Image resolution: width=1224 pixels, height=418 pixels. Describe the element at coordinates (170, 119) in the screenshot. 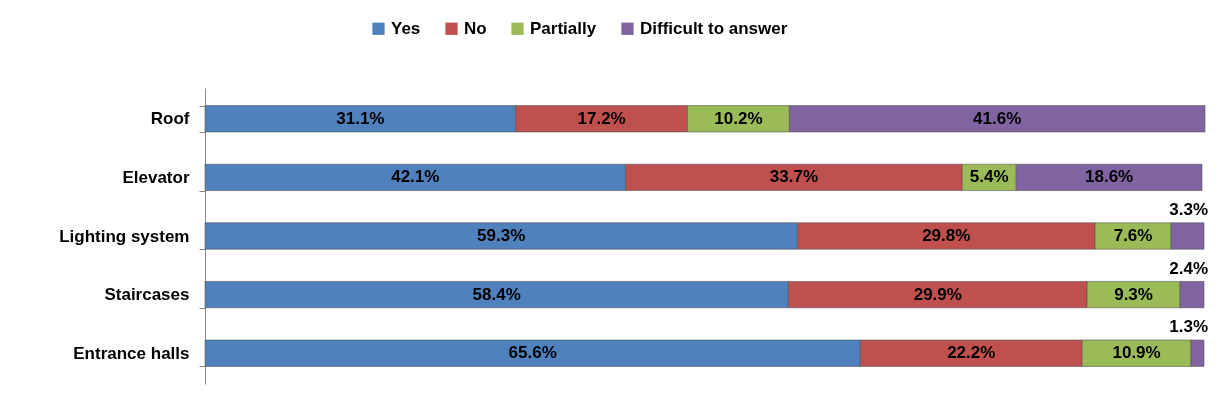

I see `y-tick-label: Roof` at that location.